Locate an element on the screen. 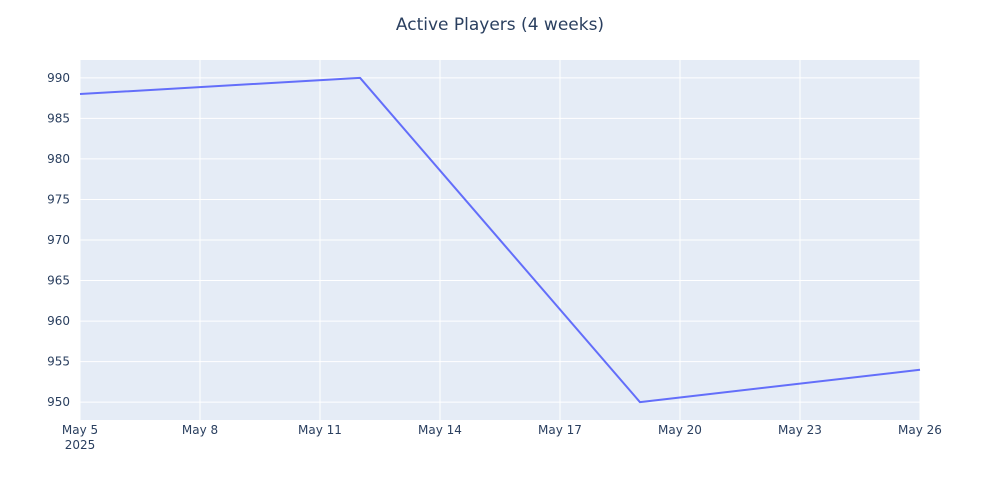  x-tick-label: May 8 is located at coordinates (200, 430).